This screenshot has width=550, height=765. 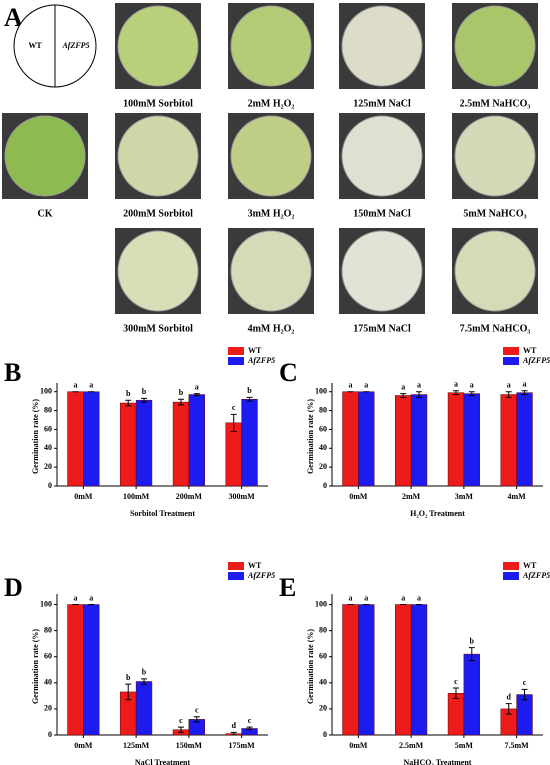 I want to click on x-tick-label: 175mM, so click(x=242, y=745).